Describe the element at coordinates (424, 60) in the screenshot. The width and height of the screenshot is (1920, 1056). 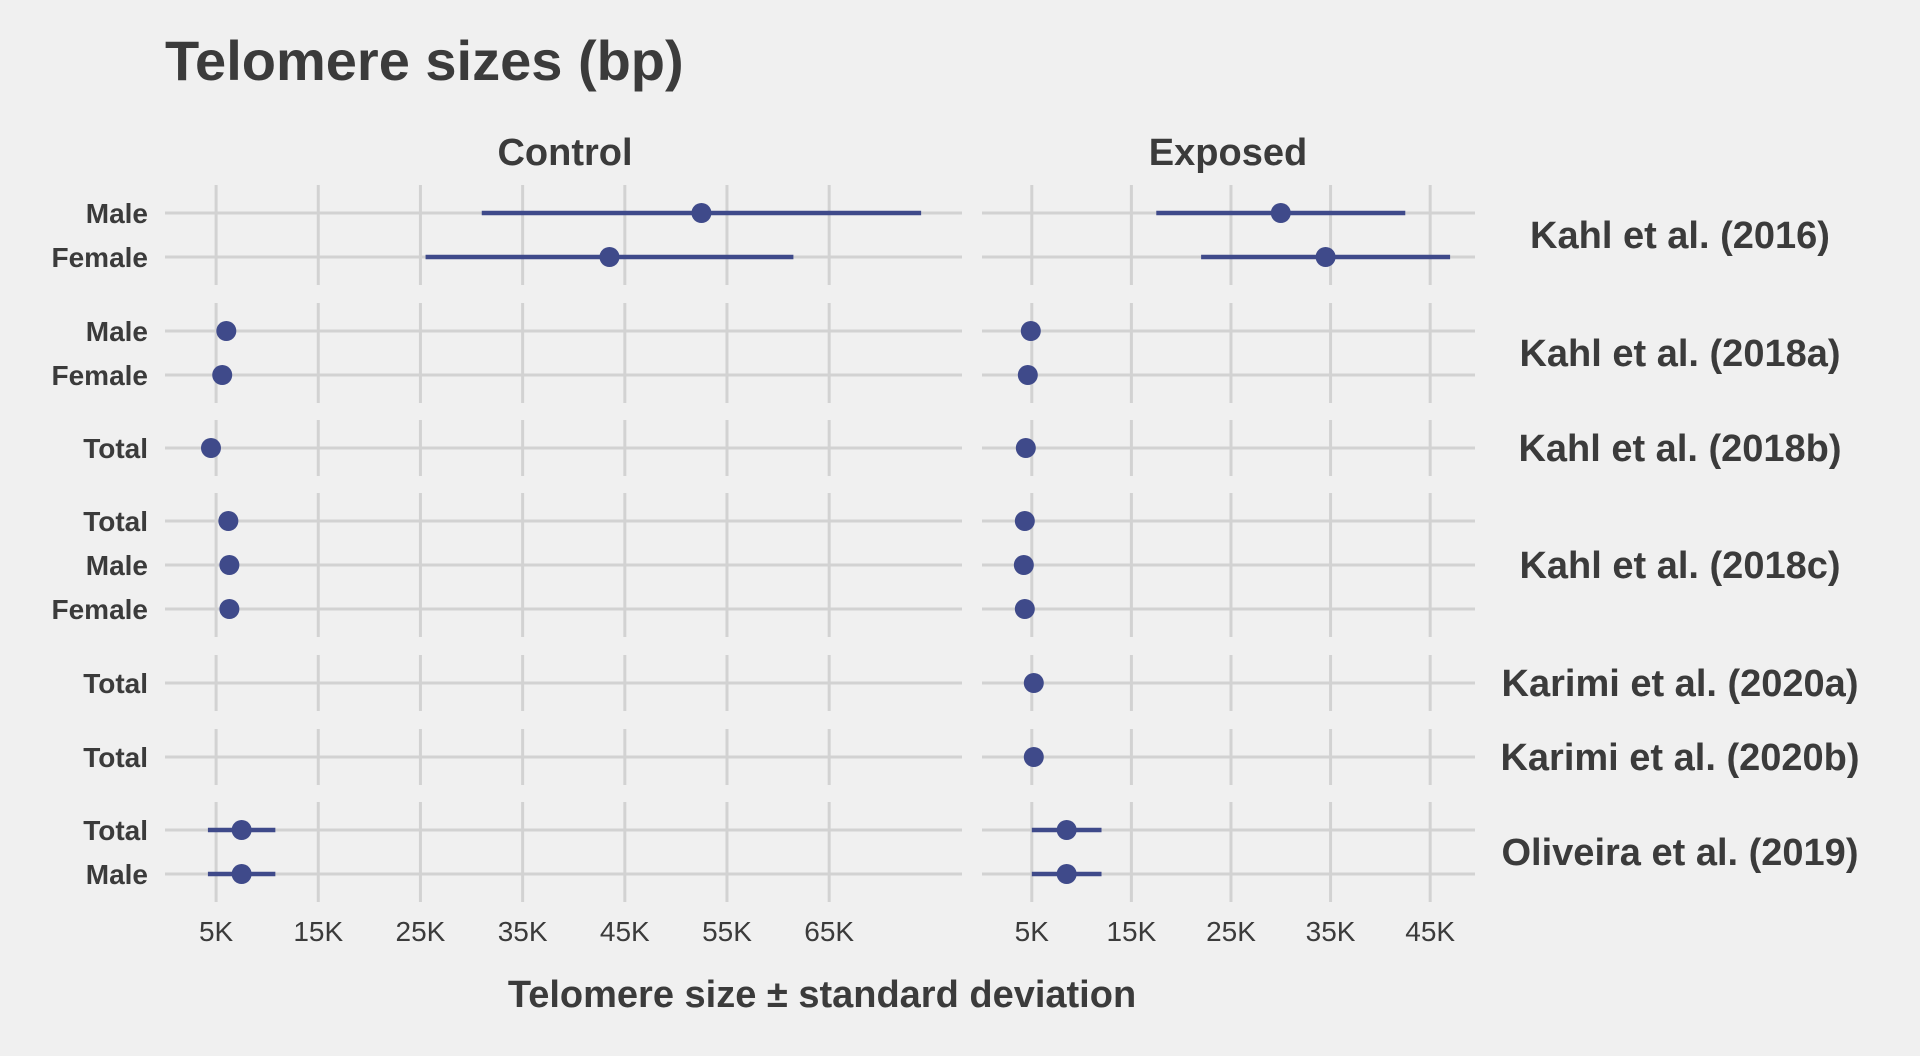
I see `chart-title: Telomere sizes (bp)` at that location.